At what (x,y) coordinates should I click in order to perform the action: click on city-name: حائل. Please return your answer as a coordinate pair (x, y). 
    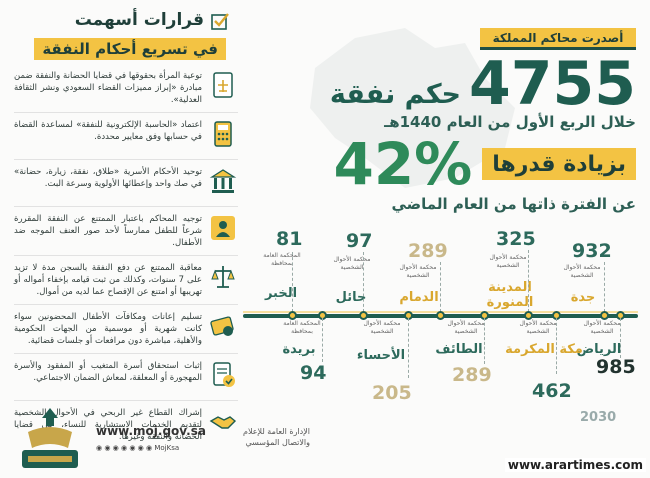
    Looking at the image, I should click on (351, 297).